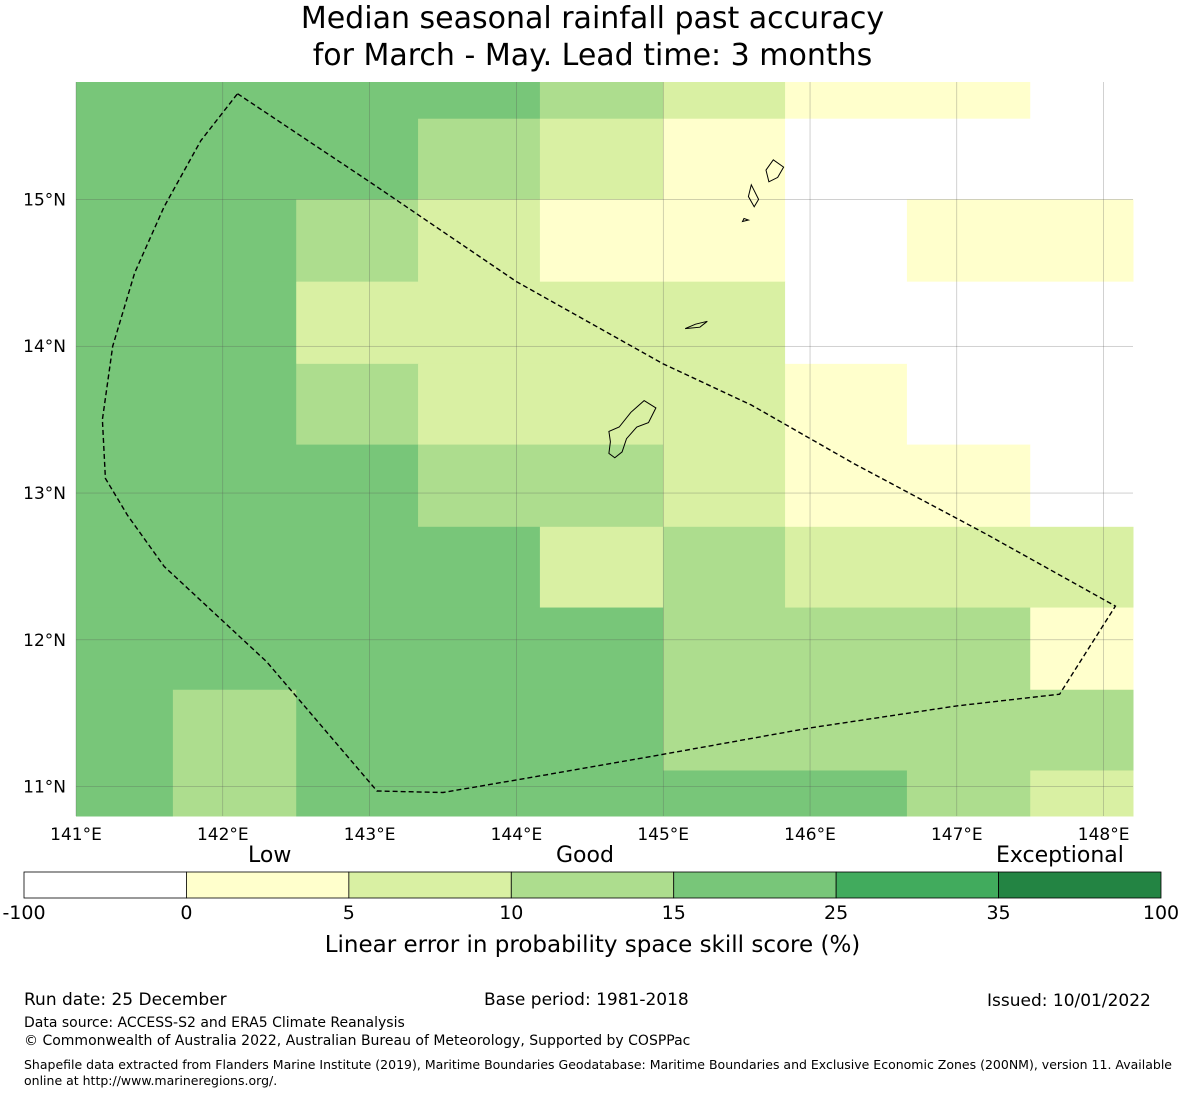 The width and height of the screenshot is (1185, 1095). Describe the element at coordinates (663, 832) in the screenshot. I see `longitude-label: 145°E` at that location.